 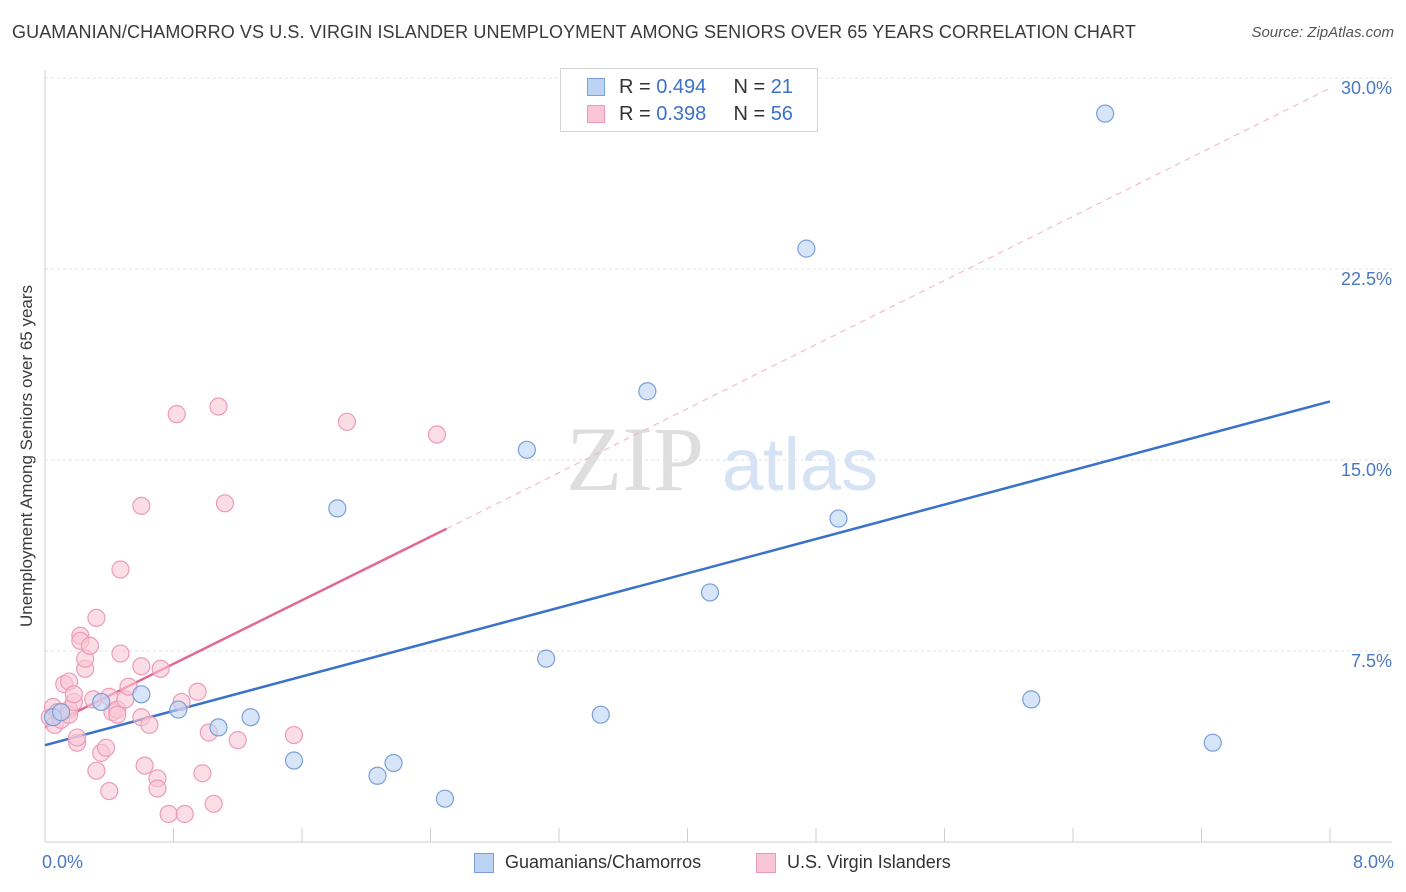 What do you see at coordinates (596, 114) in the screenshot?
I see `legend-swatch-pink` at bounding box center [596, 114].